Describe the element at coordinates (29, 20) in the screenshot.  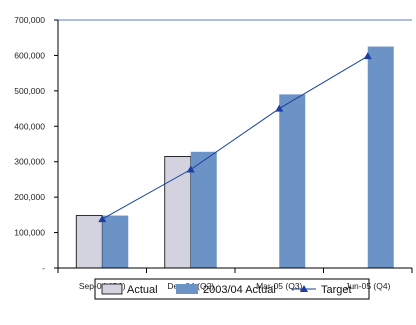
I see `y-tick-label: 700,000` at that location.